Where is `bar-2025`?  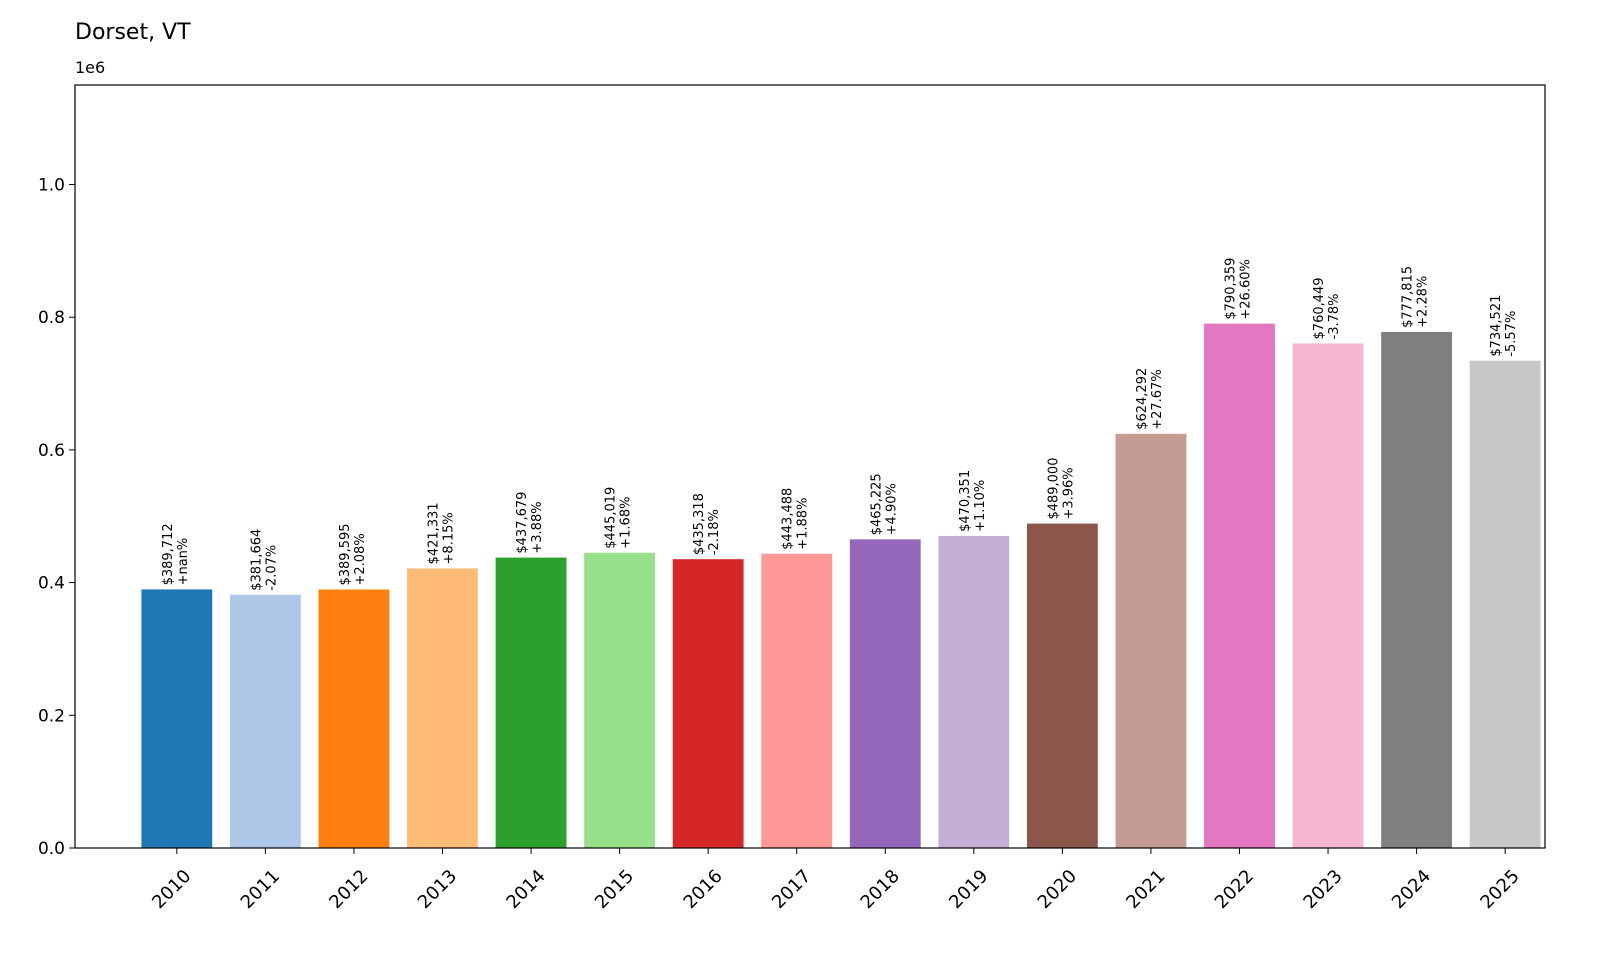 bar-2025 is located at coordinates (1505, 604).